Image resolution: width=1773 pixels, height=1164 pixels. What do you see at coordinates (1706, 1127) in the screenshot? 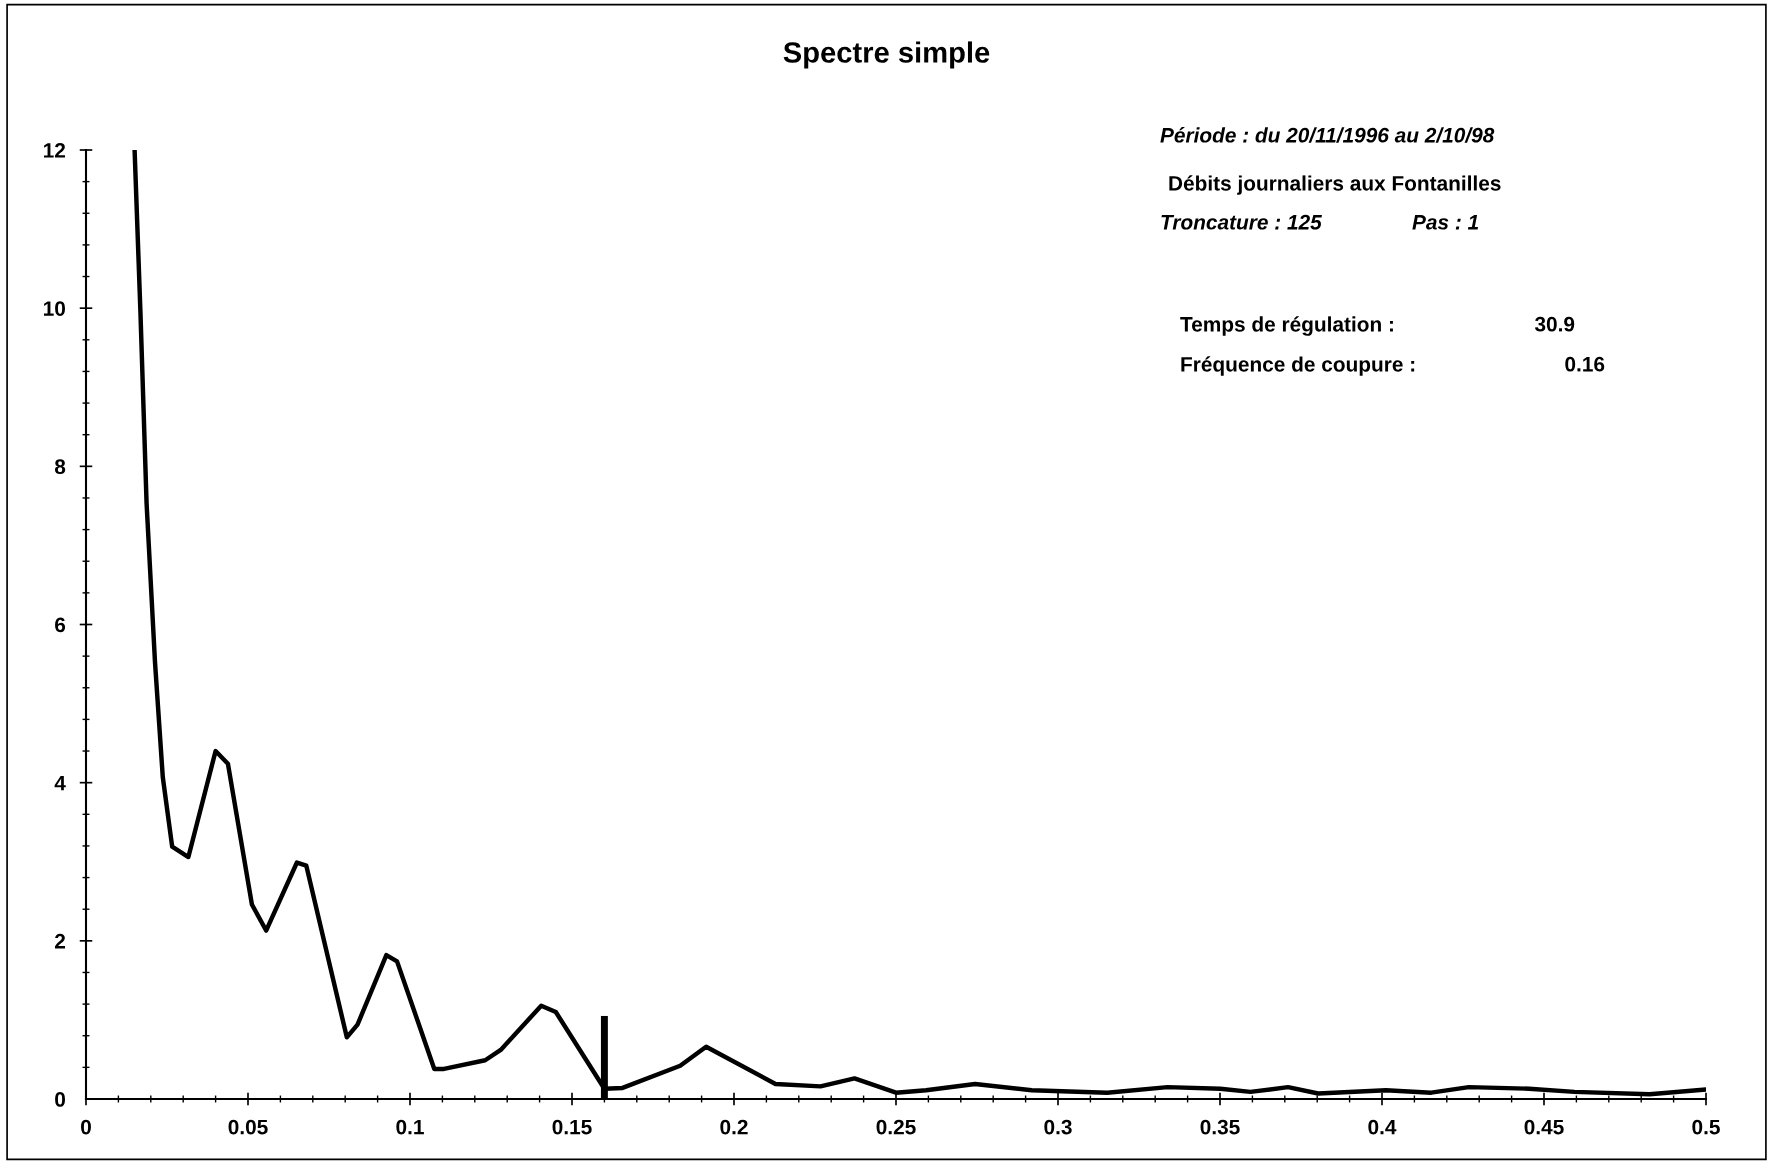
I see `x-tick-label: 0.5` at bounding box center [1706, 1127].